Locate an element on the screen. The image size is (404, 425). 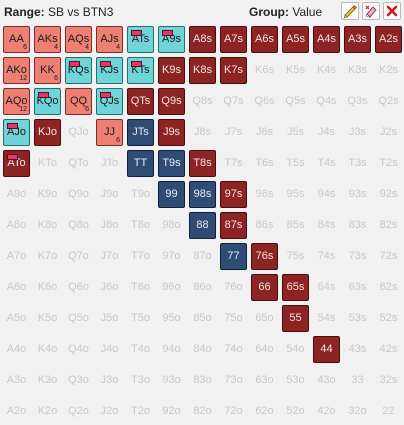
hand-cell-74s: 74s is located at coordinates (326, 256).